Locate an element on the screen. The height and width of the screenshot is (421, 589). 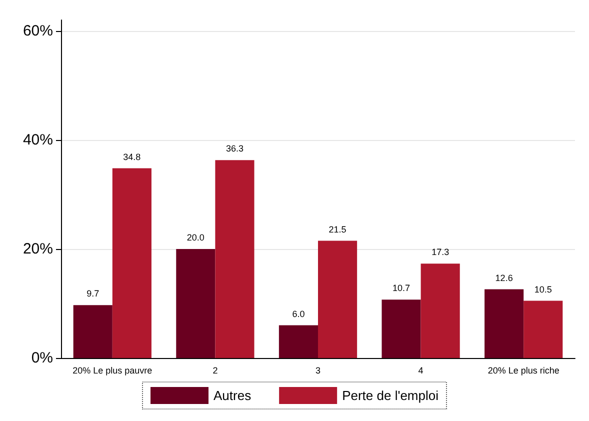
y-tick-label: 40% is located at coordinates (37, 139).